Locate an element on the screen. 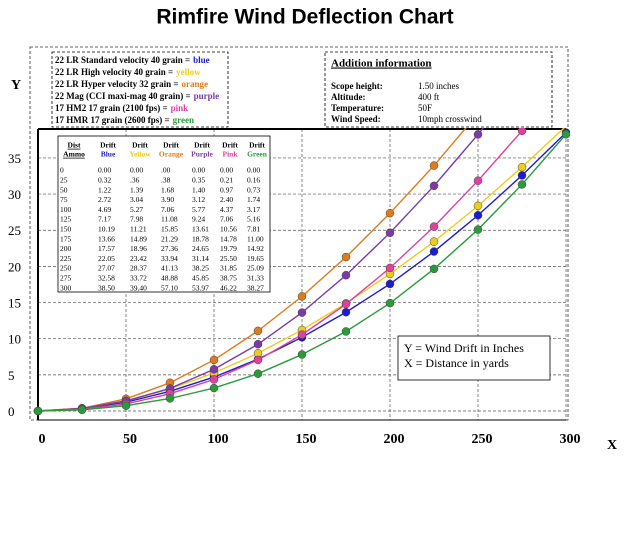 Image resolution: width=640 pixels, height=534 pixels. table-cell: 23.42 is located at coordinates (138, 258).